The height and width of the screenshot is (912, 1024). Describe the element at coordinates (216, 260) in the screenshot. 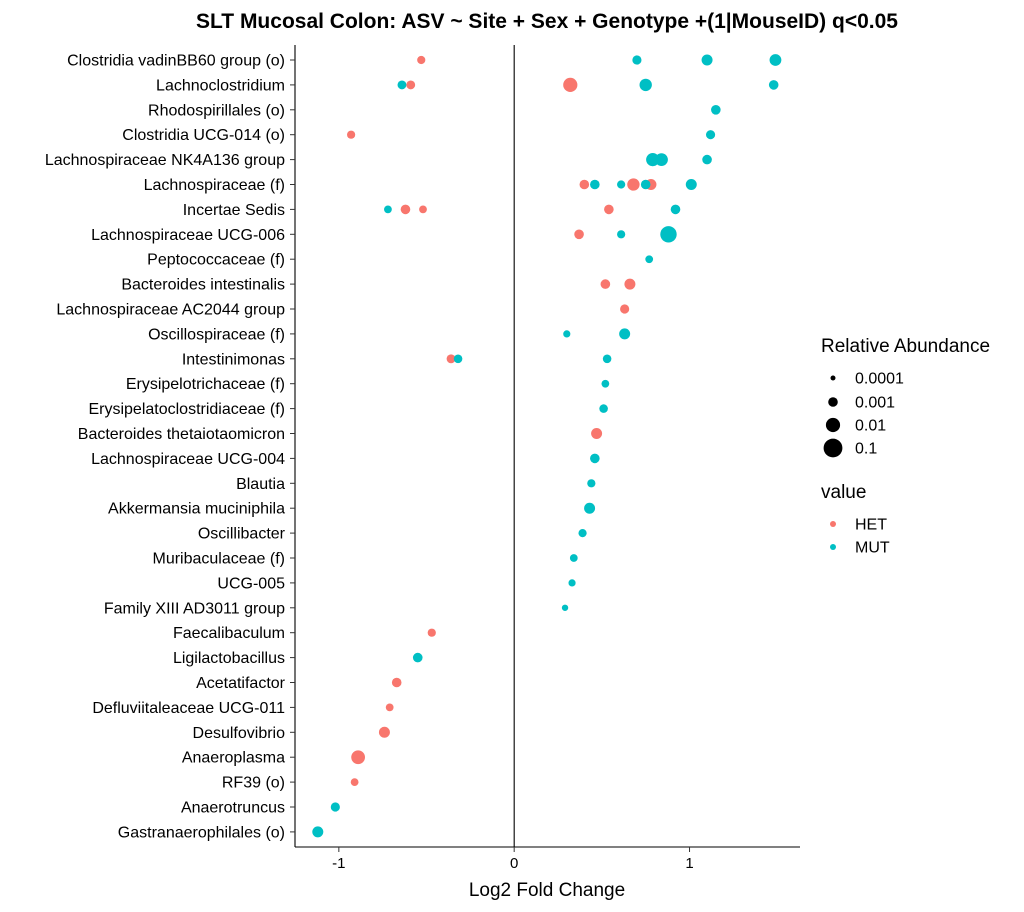

I see `y-tick-label: Peptococcaceae (f)` at that location.